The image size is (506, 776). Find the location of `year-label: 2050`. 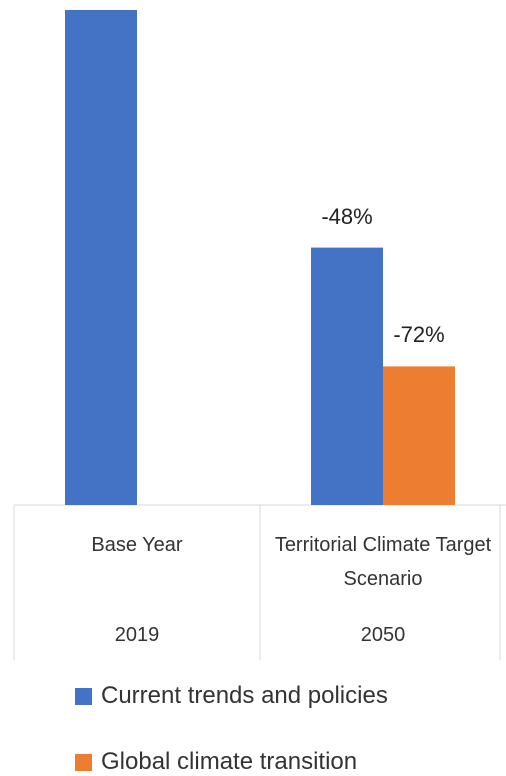

year-label: 2050 is located at coordinates (383, 635).